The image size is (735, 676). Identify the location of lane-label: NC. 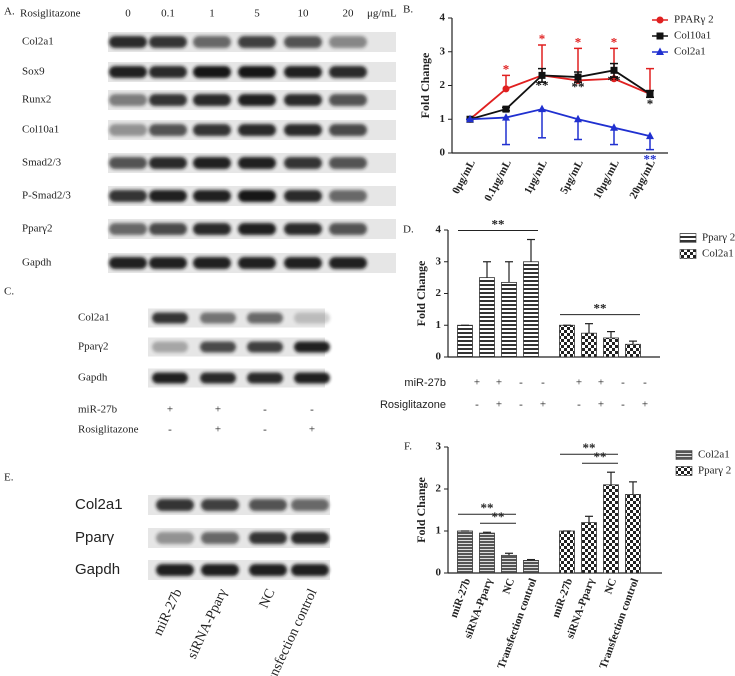
(268, 599).